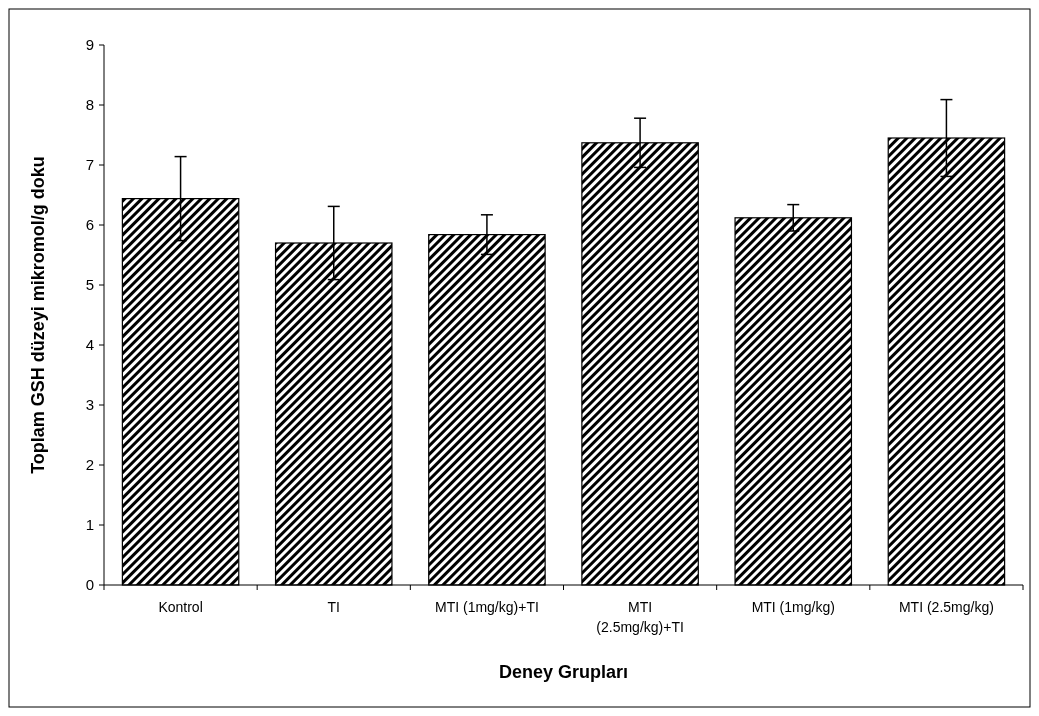 This screenshot has width=1039, height=716. What do you see at coordinates (89, 285) in the screenshot?
I see `y-tick-label: 5` at bounding box center [89, 285].